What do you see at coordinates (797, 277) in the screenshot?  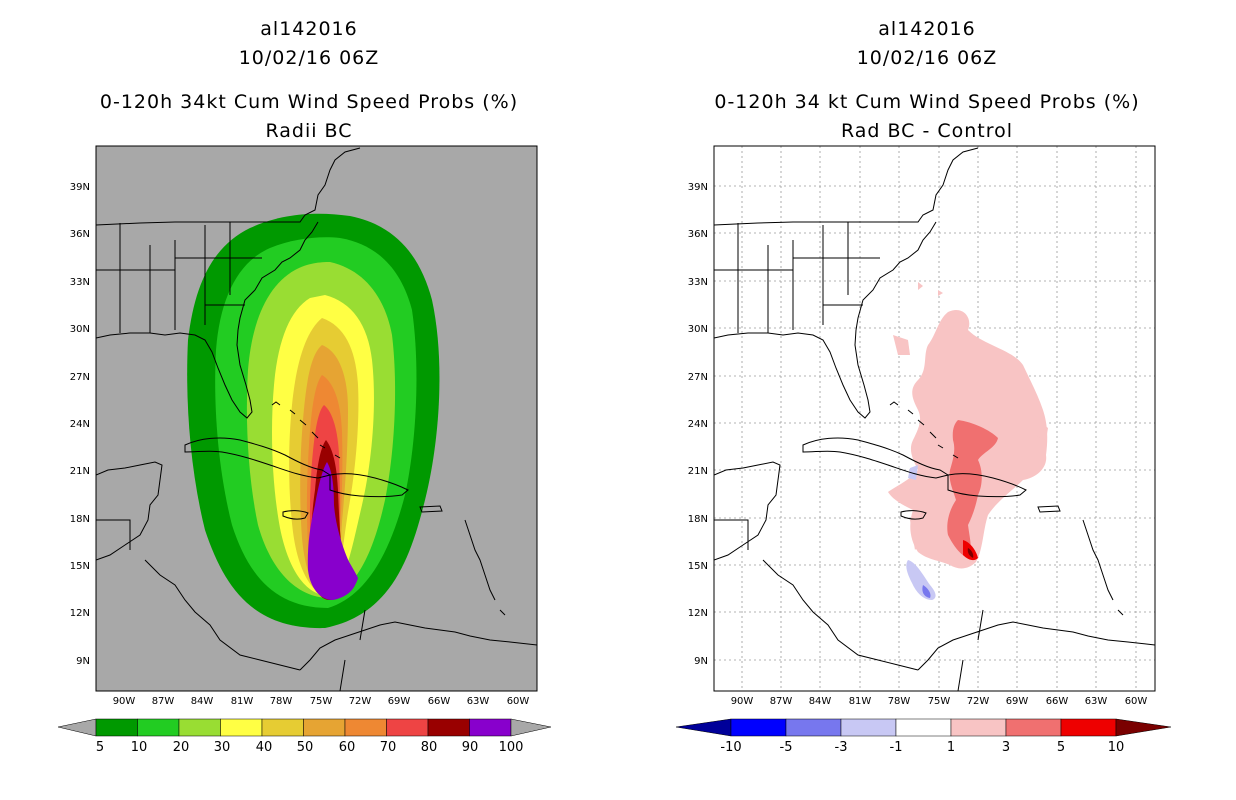 I see `us-state-lines` at bounding box center [797, 277].